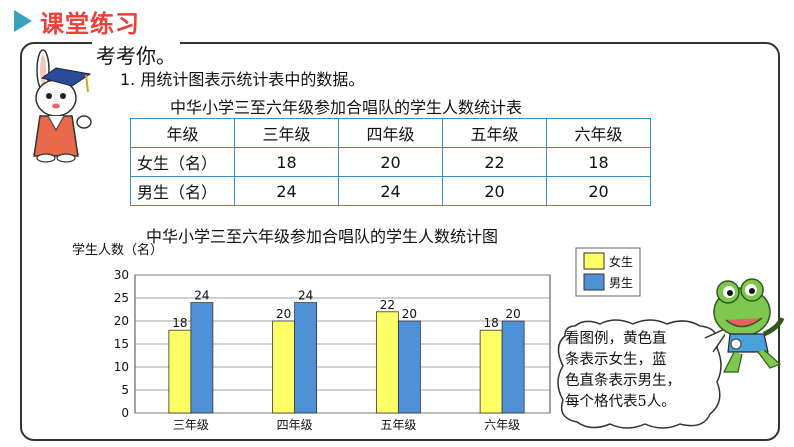 Image resolution: width=794 pixels, height=447 pixels. Describe the element at coordinates (121, 275) in the screenshot. I see `y-tick-label: 30` at that location.